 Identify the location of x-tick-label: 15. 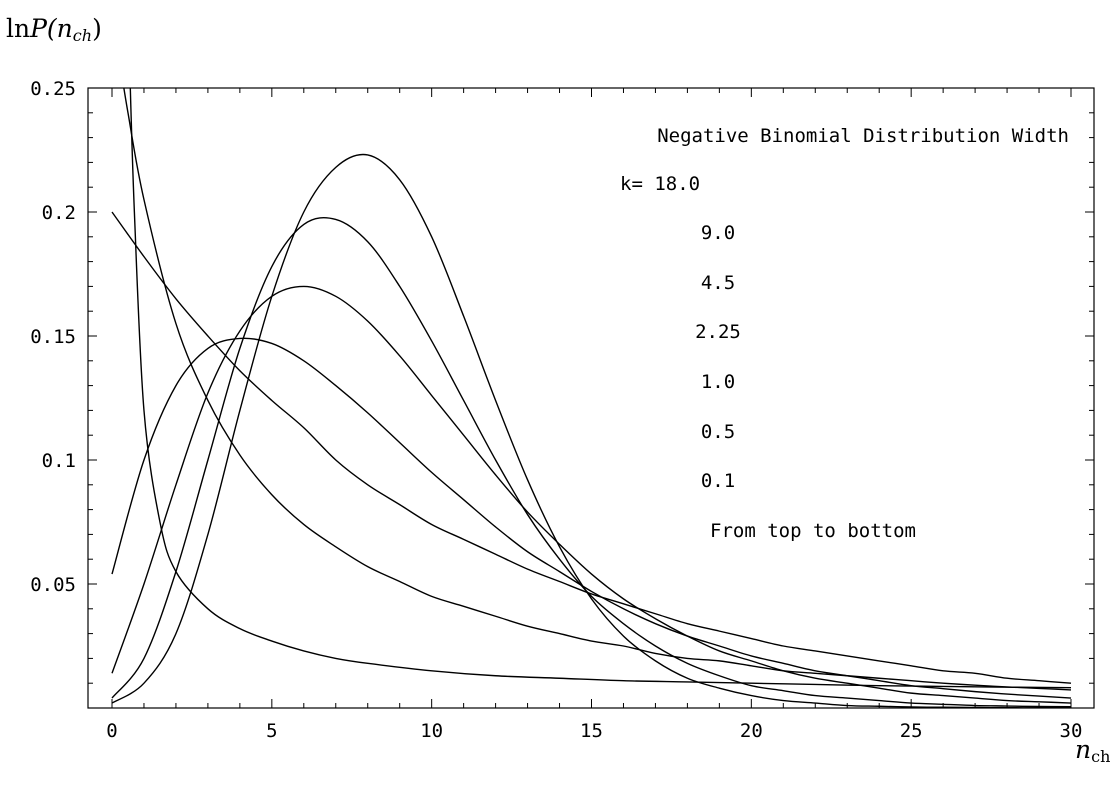
(591, 731).